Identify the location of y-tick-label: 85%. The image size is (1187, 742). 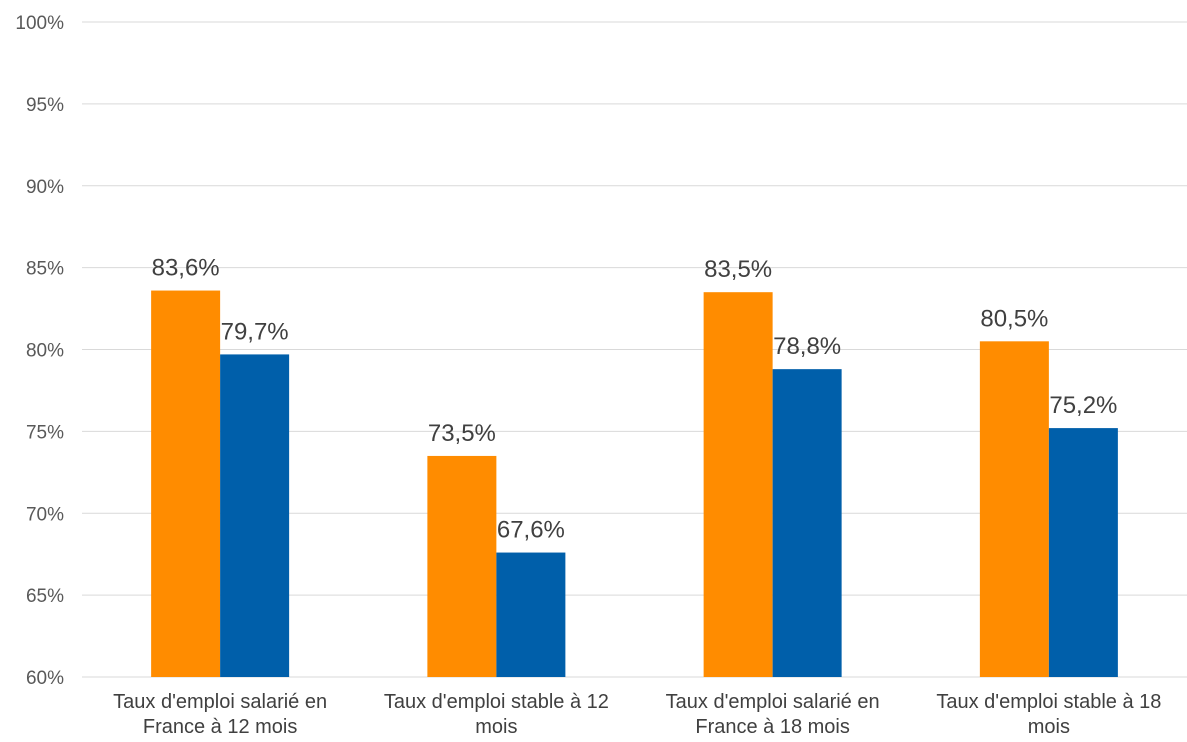
(45, 269).